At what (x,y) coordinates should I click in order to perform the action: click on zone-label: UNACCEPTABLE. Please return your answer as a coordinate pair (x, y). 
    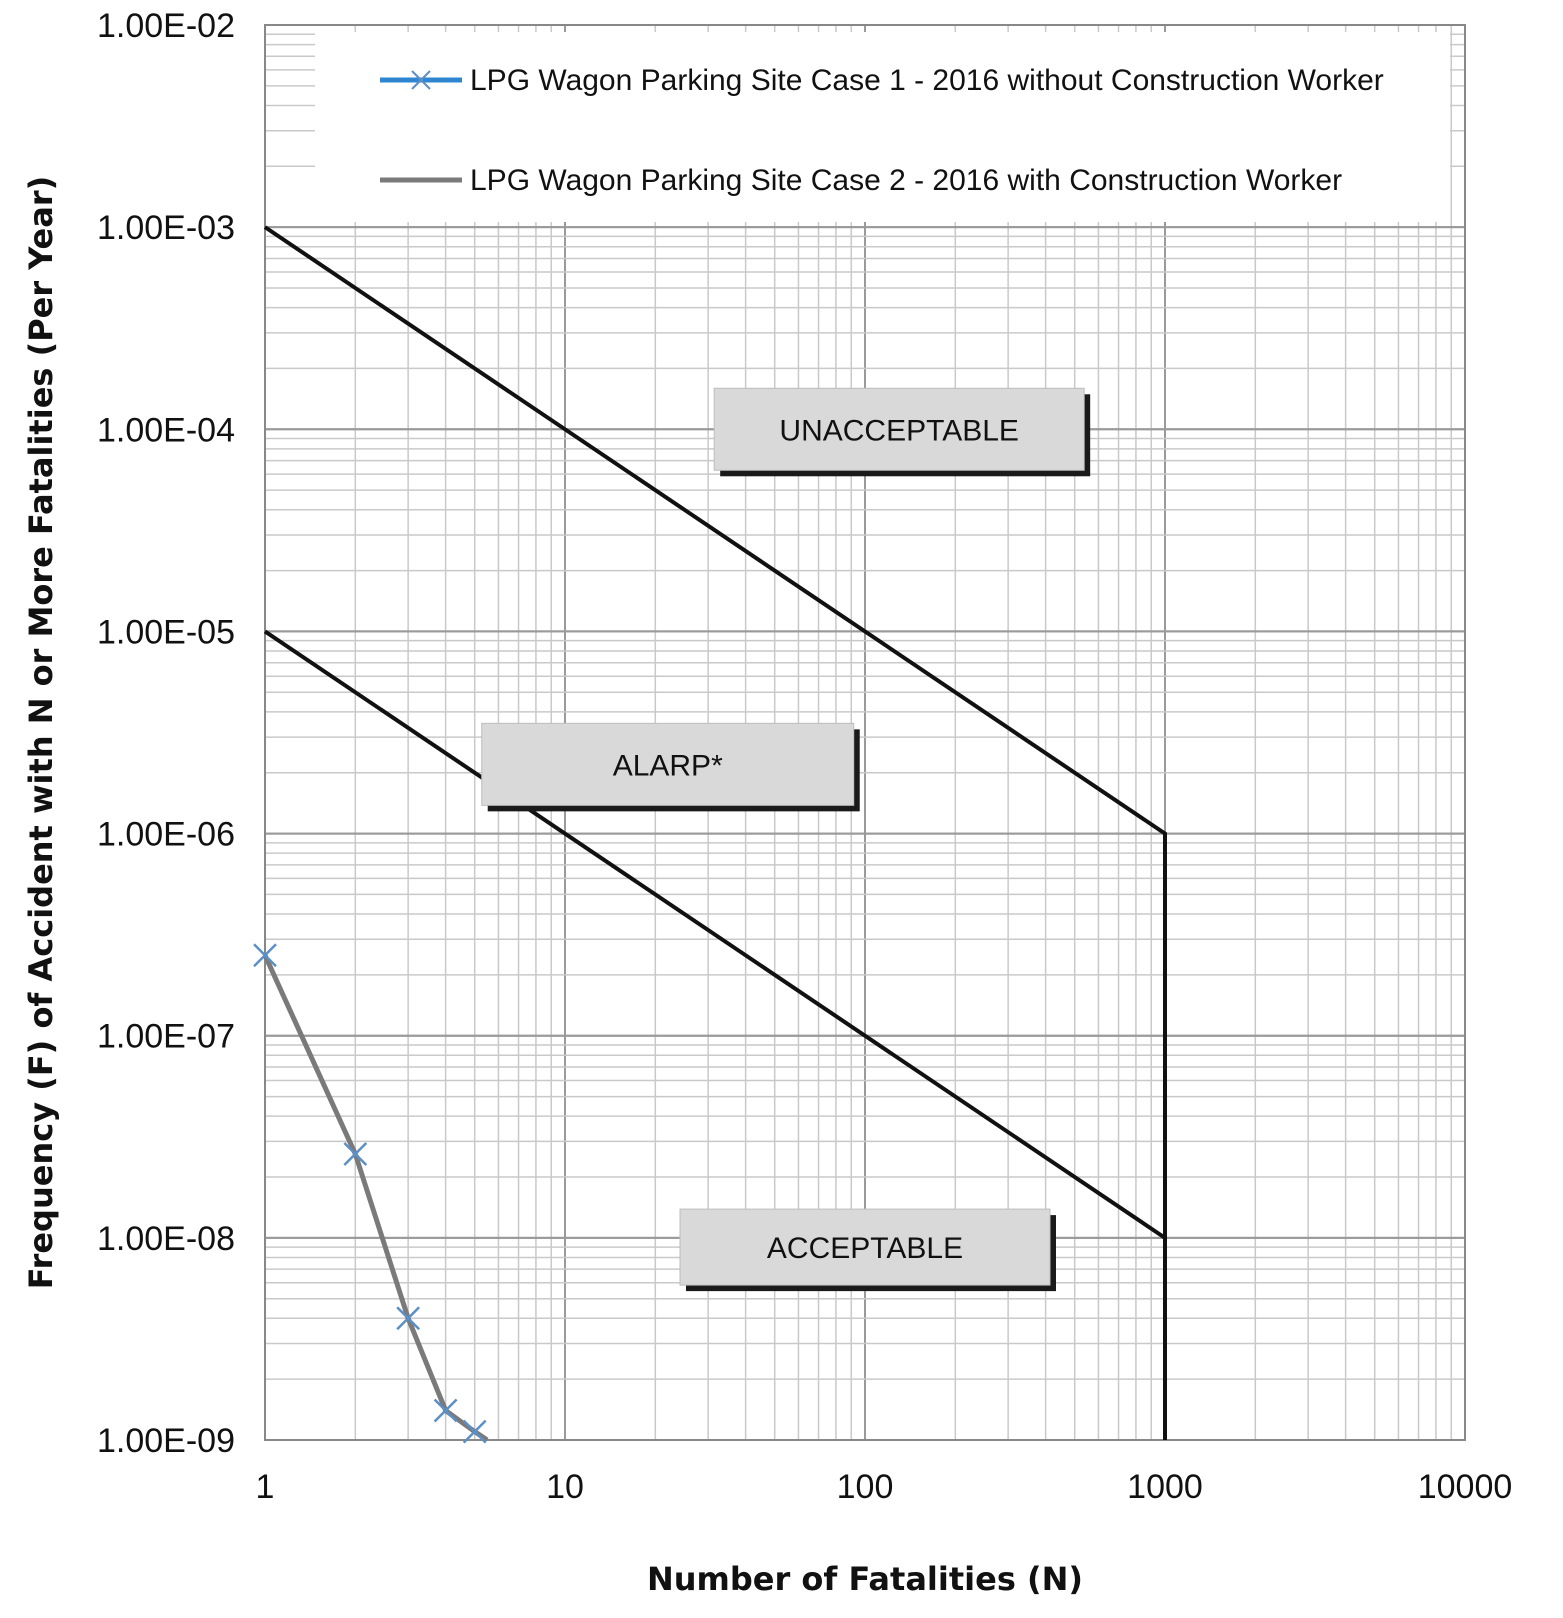
    Looking at the image, I should click on (899, 430).